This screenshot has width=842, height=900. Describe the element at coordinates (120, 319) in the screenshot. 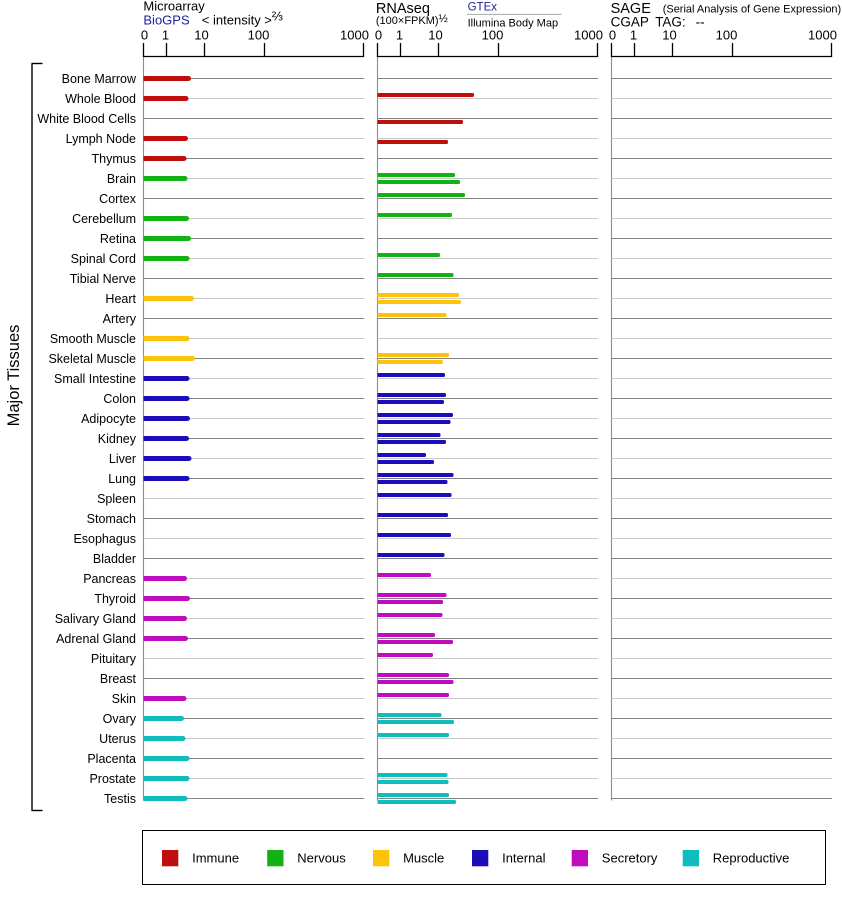

I see `svg-text: Artery` at that location.